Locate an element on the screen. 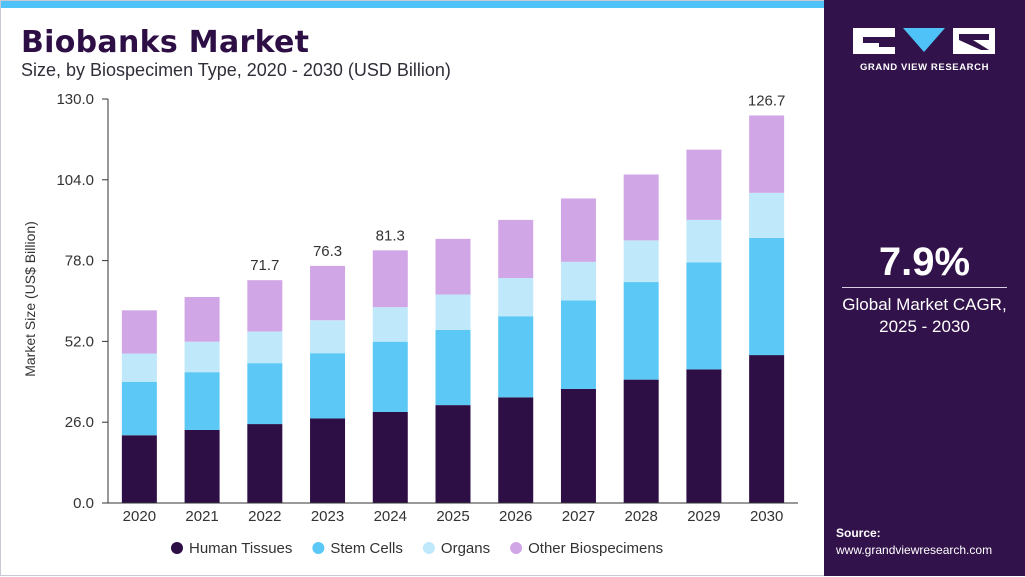  y-axis-title-group: Market Size (US$ Billion) is located at coordinates (30, 299).